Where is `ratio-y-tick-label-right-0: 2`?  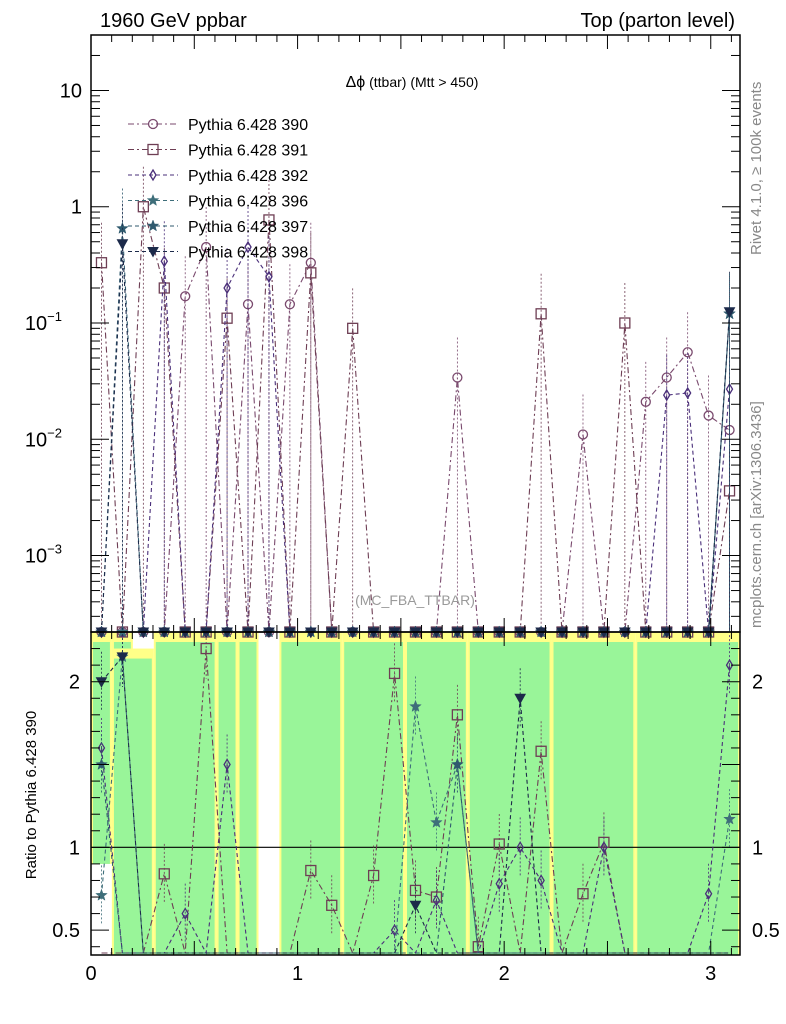 ratio-y-tick-label-right-0: 2 is located at coordinates (757, 683).